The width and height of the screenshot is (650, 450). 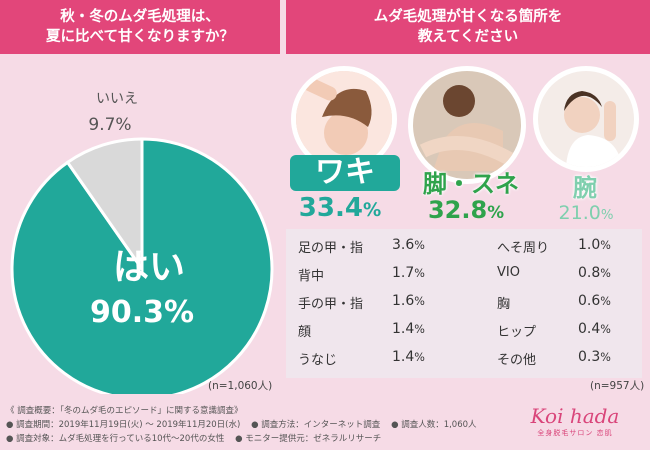 What do you see at coordinates (617, 386) in the screenshot?
I see `right-sample-size: (n=957人)` at bounding box center [617, 386].